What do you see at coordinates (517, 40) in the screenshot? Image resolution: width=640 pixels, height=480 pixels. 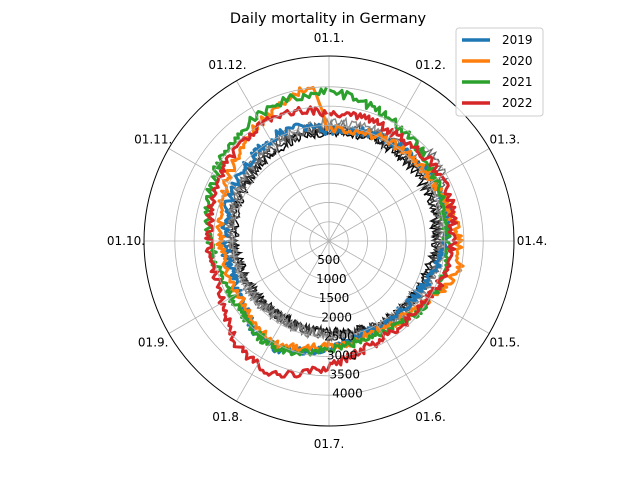 I see `legend-label-2019: 2019` at bounding box center [517, 40].